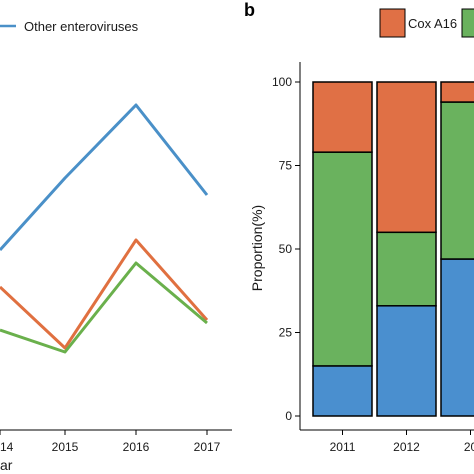 The width and height of the screenshot is (474, 474). I want to click on x-tick-label-2015: 2015, so click(65, 447).